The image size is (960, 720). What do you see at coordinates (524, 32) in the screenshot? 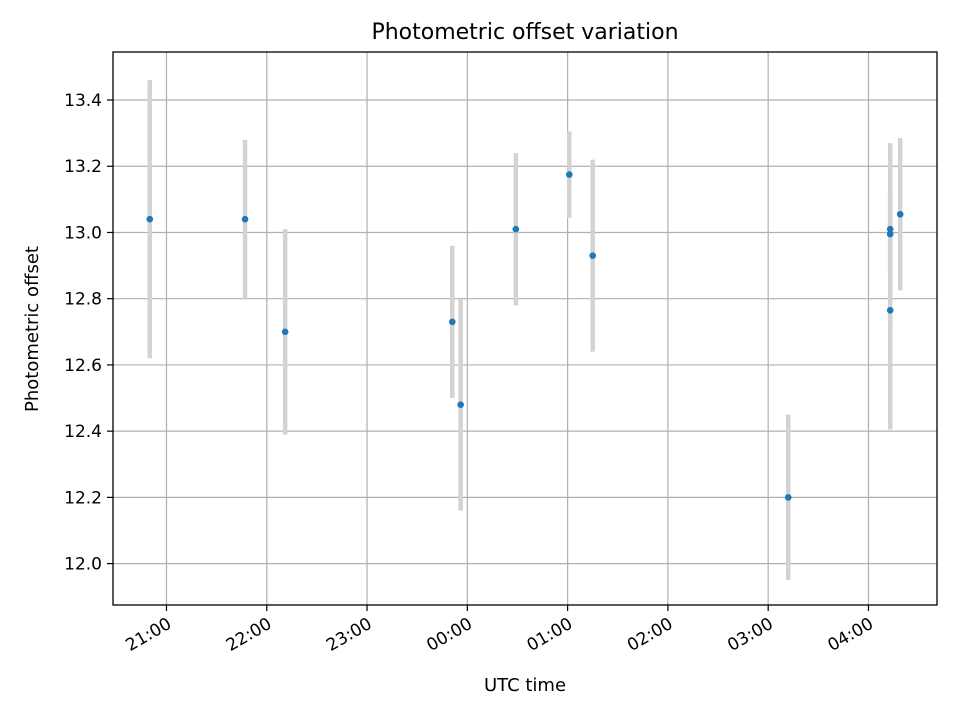
I see `chart-title: Photometric offset variation` at bounding box center [524, 32].